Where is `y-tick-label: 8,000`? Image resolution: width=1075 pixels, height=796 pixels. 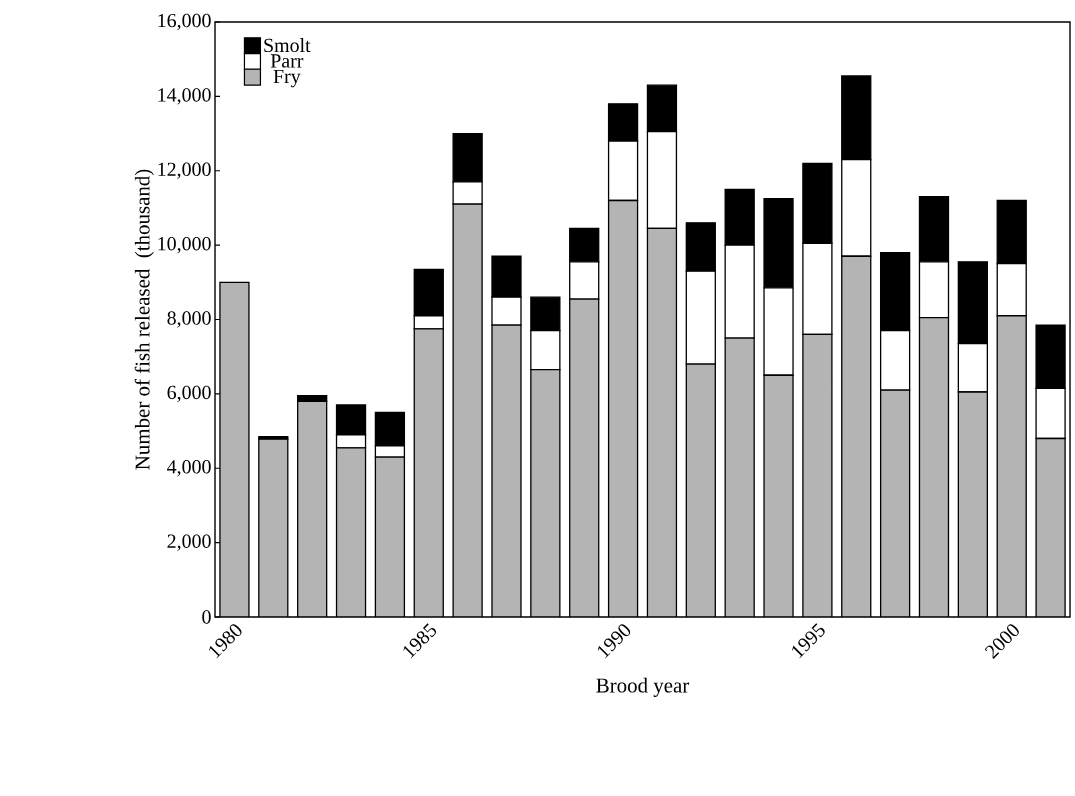
y-tick-label: 8,000 is located at coordinates (189, 319).